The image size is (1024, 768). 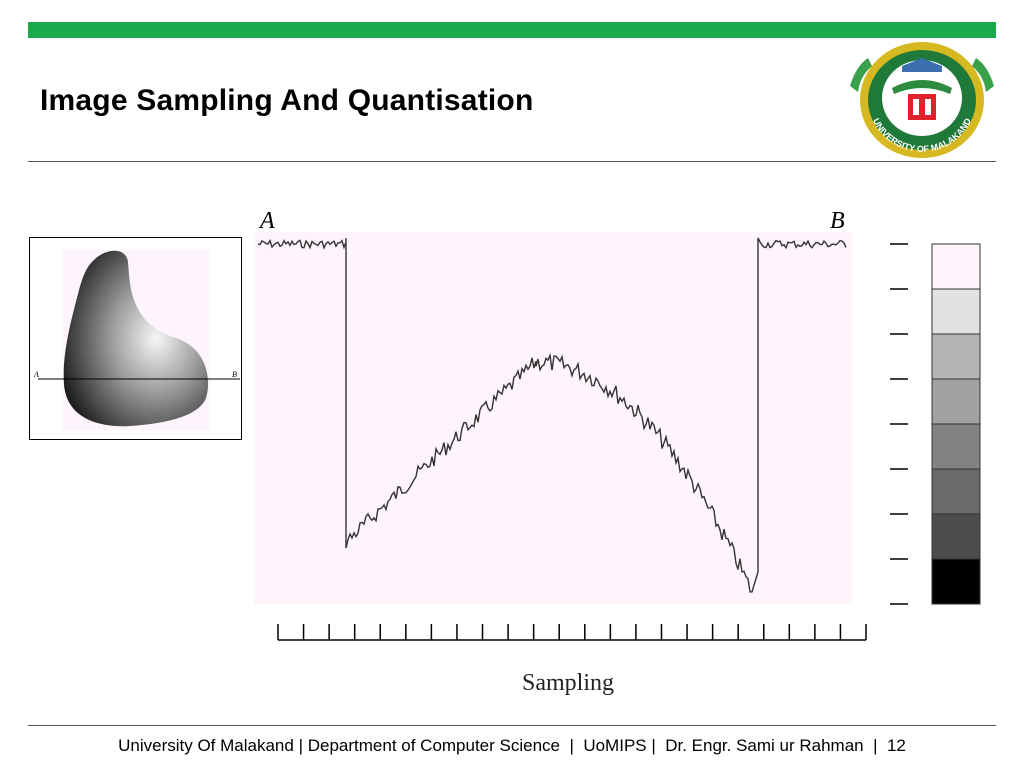 What do you see at coordinates (234, 374) in the screenshot?
I see `inset-label-b: B` at bounding box center [234, 374].